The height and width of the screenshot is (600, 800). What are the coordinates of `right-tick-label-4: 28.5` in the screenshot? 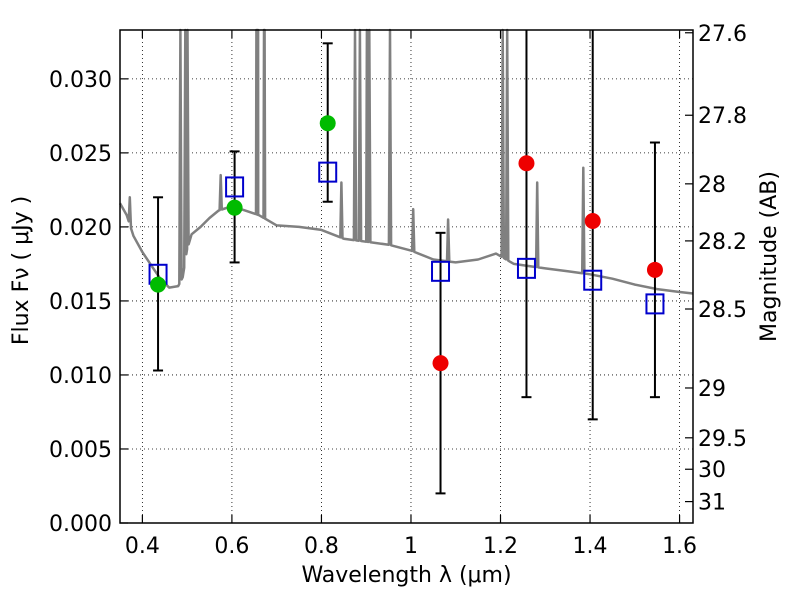 It's located at (722, 310).